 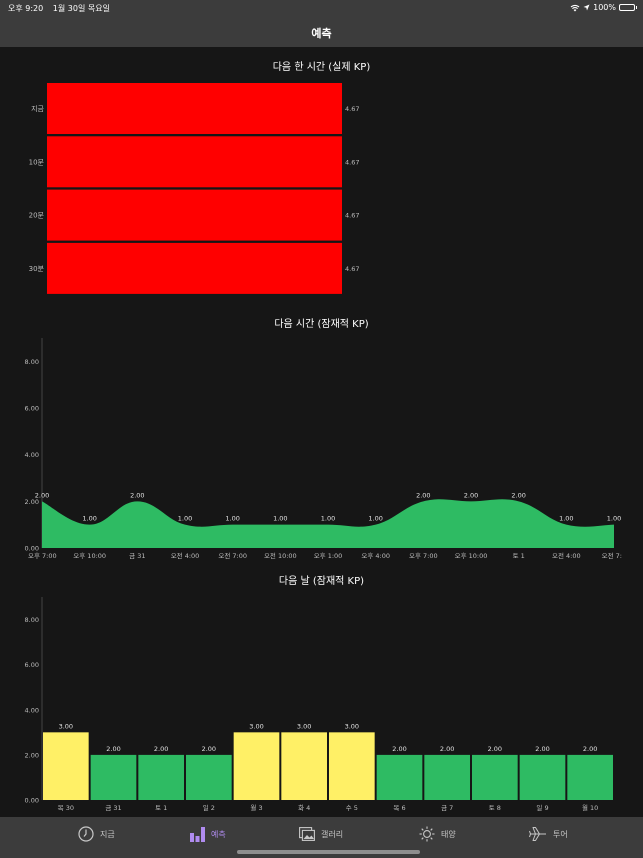 I want to click on page-title: 예측, so click(x=321, y=33).